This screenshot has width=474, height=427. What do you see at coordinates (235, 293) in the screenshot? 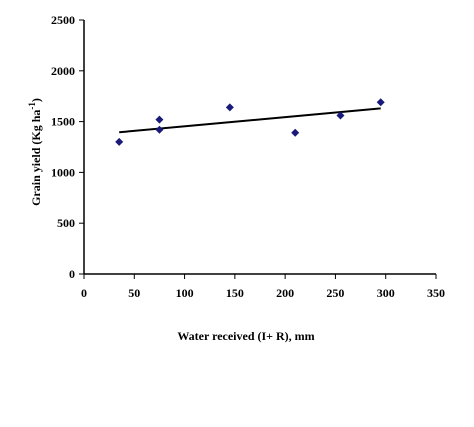
I see `x-tick-label: 150` at bounding box center [235, 293].